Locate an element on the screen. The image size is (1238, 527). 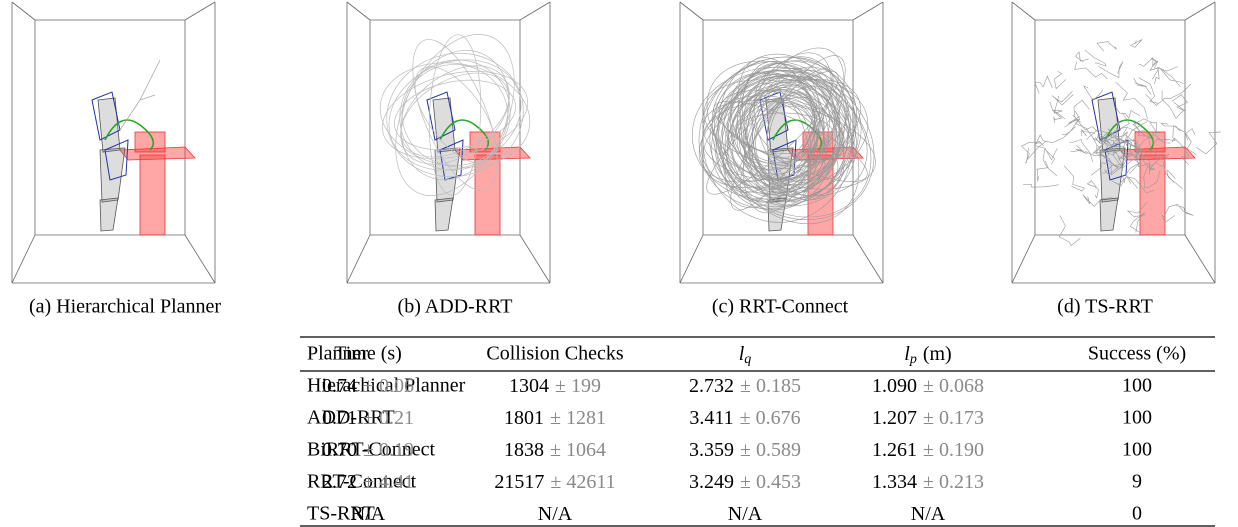
table-cell: 1801 ± 1281 is located at coordinates (555, 418).